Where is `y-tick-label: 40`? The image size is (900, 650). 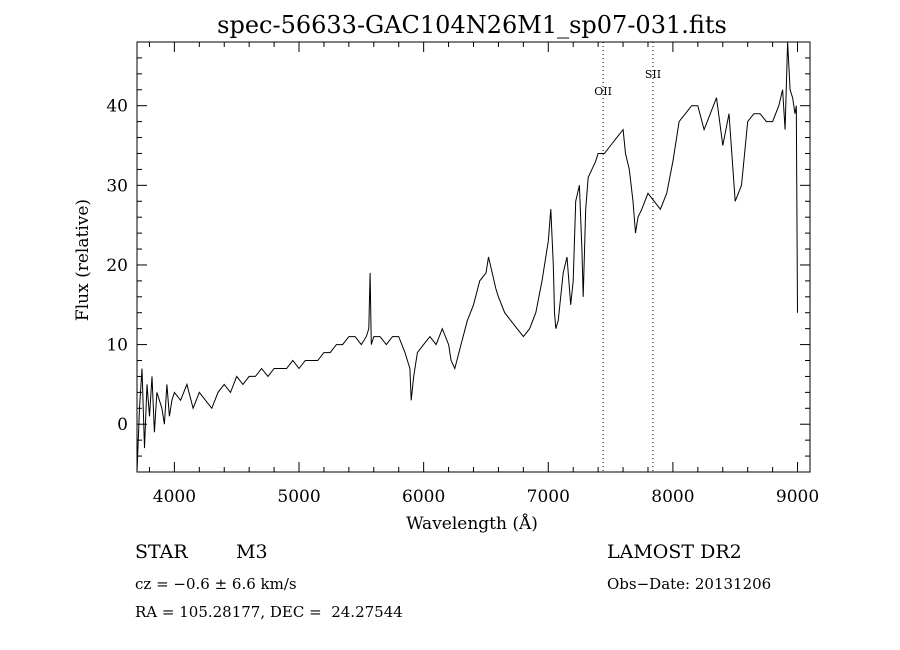 y-tick-label: 40 is located at coordinates (117, 107).